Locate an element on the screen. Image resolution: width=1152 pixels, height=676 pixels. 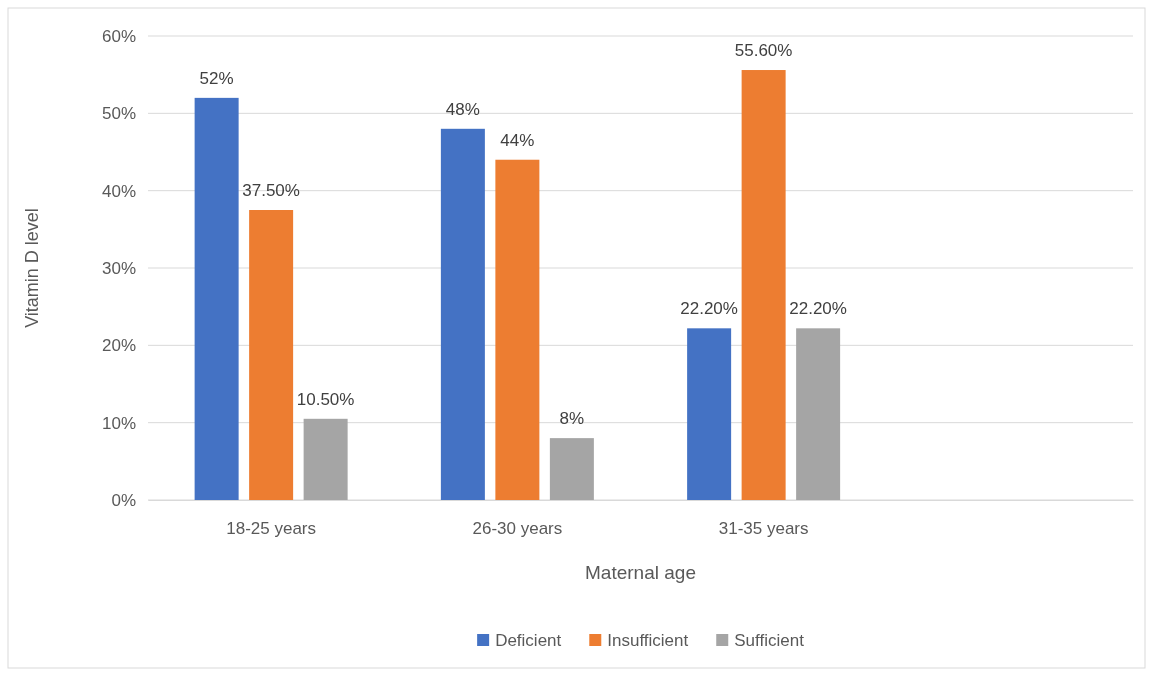
x-tick-label: 31-35 years is located at coordinates (763, 529).